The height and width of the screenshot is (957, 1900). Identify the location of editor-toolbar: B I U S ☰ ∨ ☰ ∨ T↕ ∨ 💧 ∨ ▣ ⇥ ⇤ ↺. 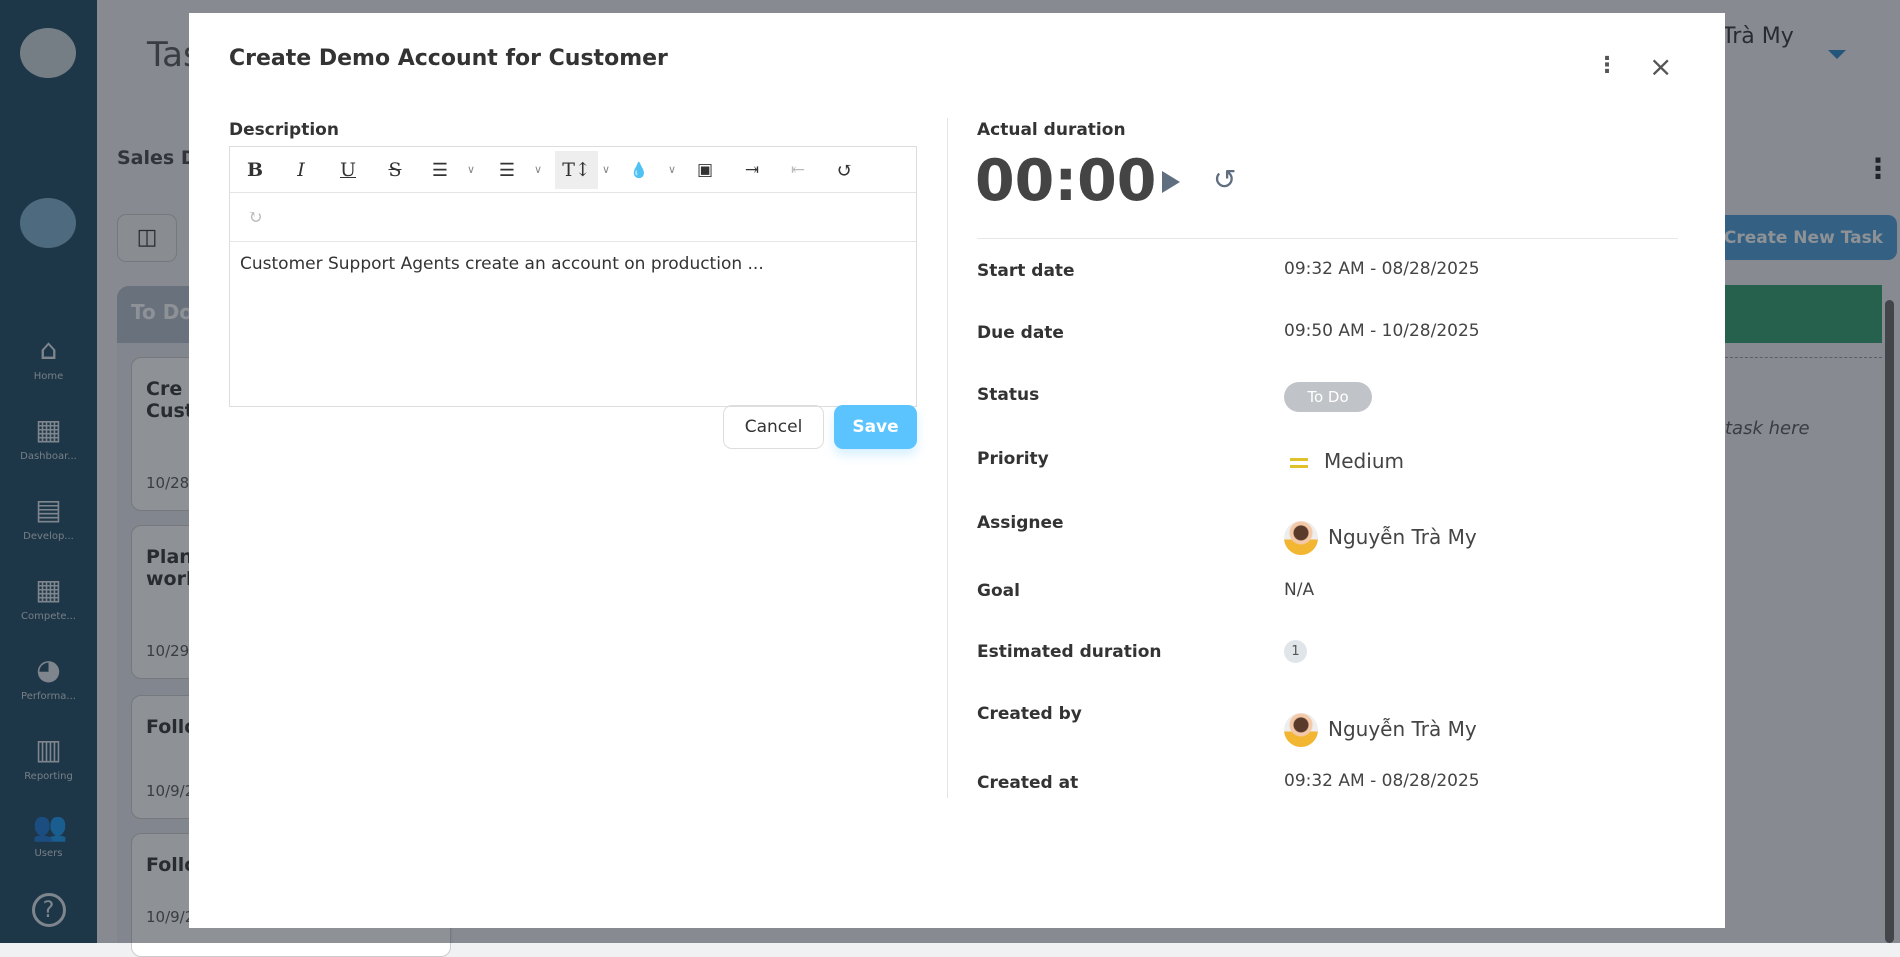
(573, 170).